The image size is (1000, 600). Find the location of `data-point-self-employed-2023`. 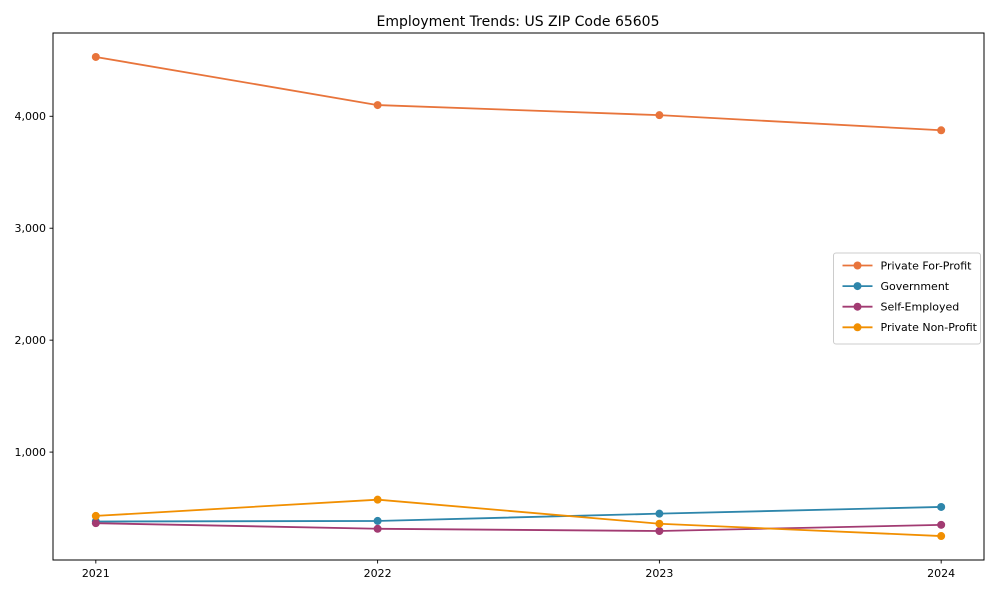

data-point-self-employed-2023 is located at coordinates (659, 531).